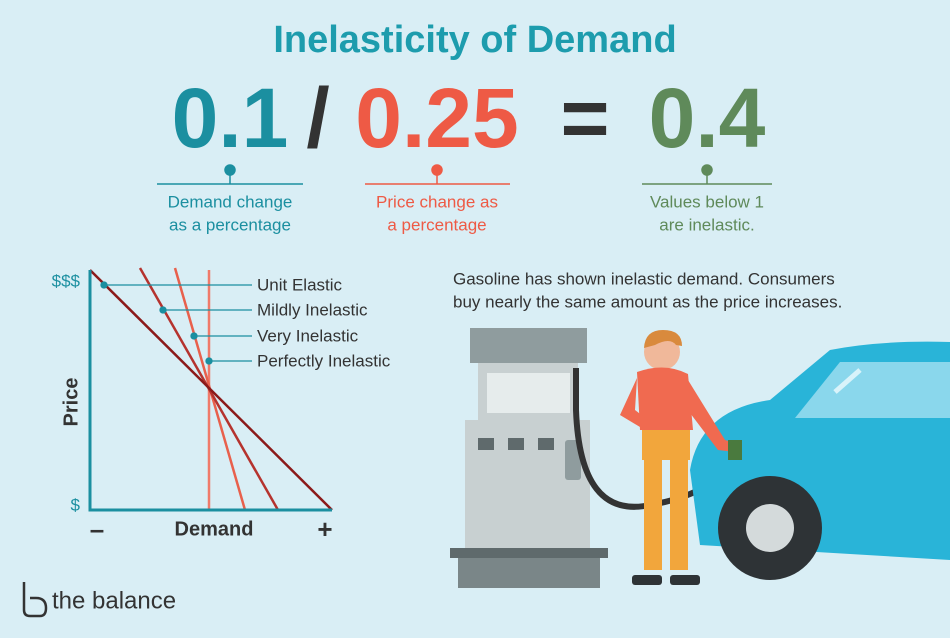 This screenshot has height=638, width=950. What do you see at coordinates (114, 600) in the screenshot?
I see `logo-text: the balance` at bounding box center [114, 600].